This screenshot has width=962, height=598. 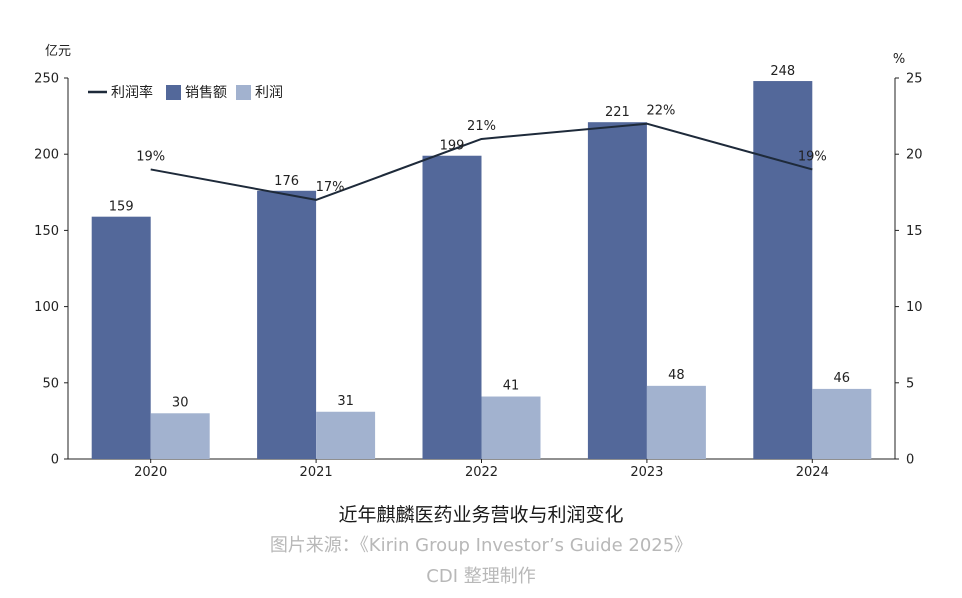 I want to click on legend: 利润率 销售额 利润, so click(x=185, y=92).